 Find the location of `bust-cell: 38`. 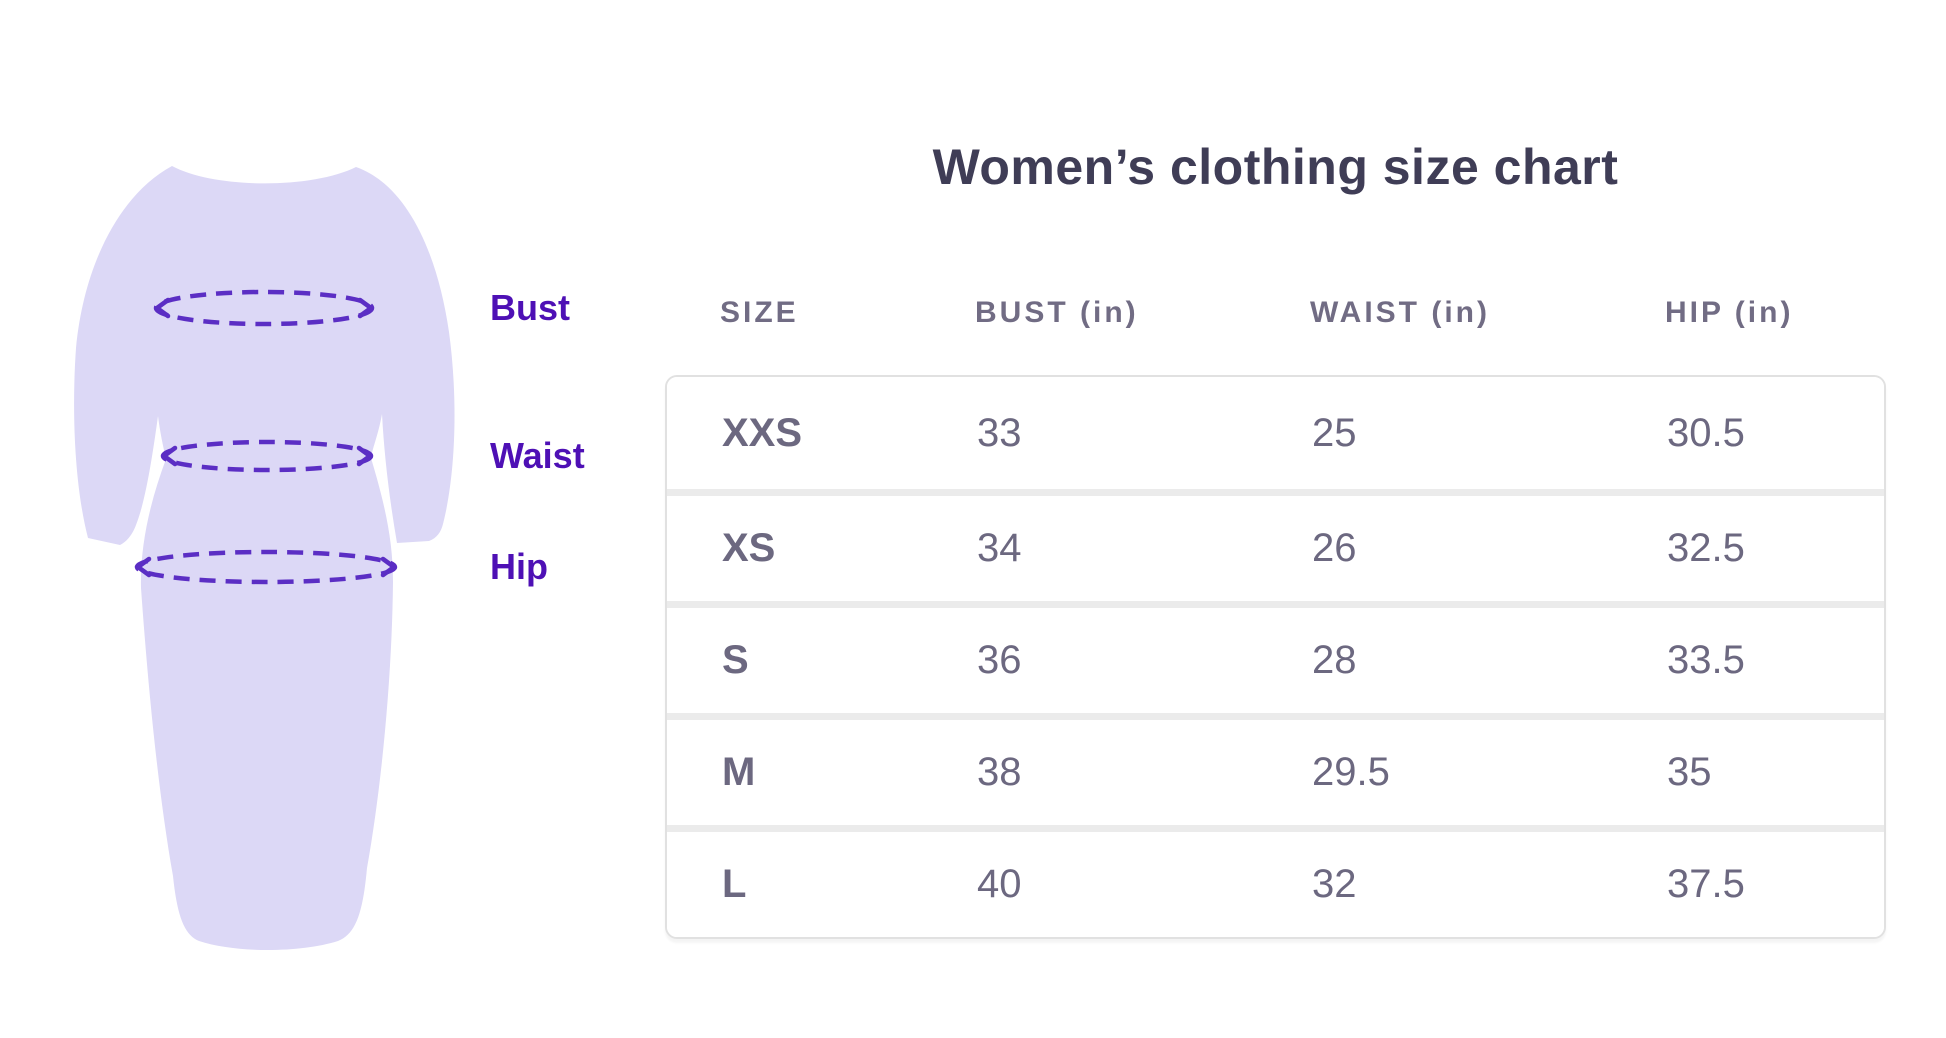

bust-cell: 38 is located at coordinates (999, 772).